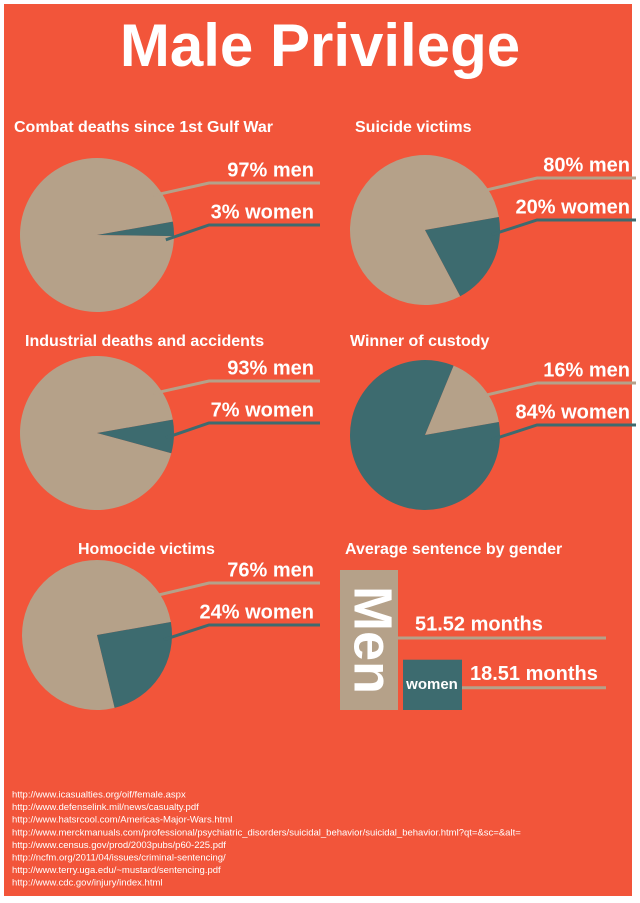 The width and height of the screenshot is (640, 903). I want to click on value-label: 97% men, so click(270, 170).